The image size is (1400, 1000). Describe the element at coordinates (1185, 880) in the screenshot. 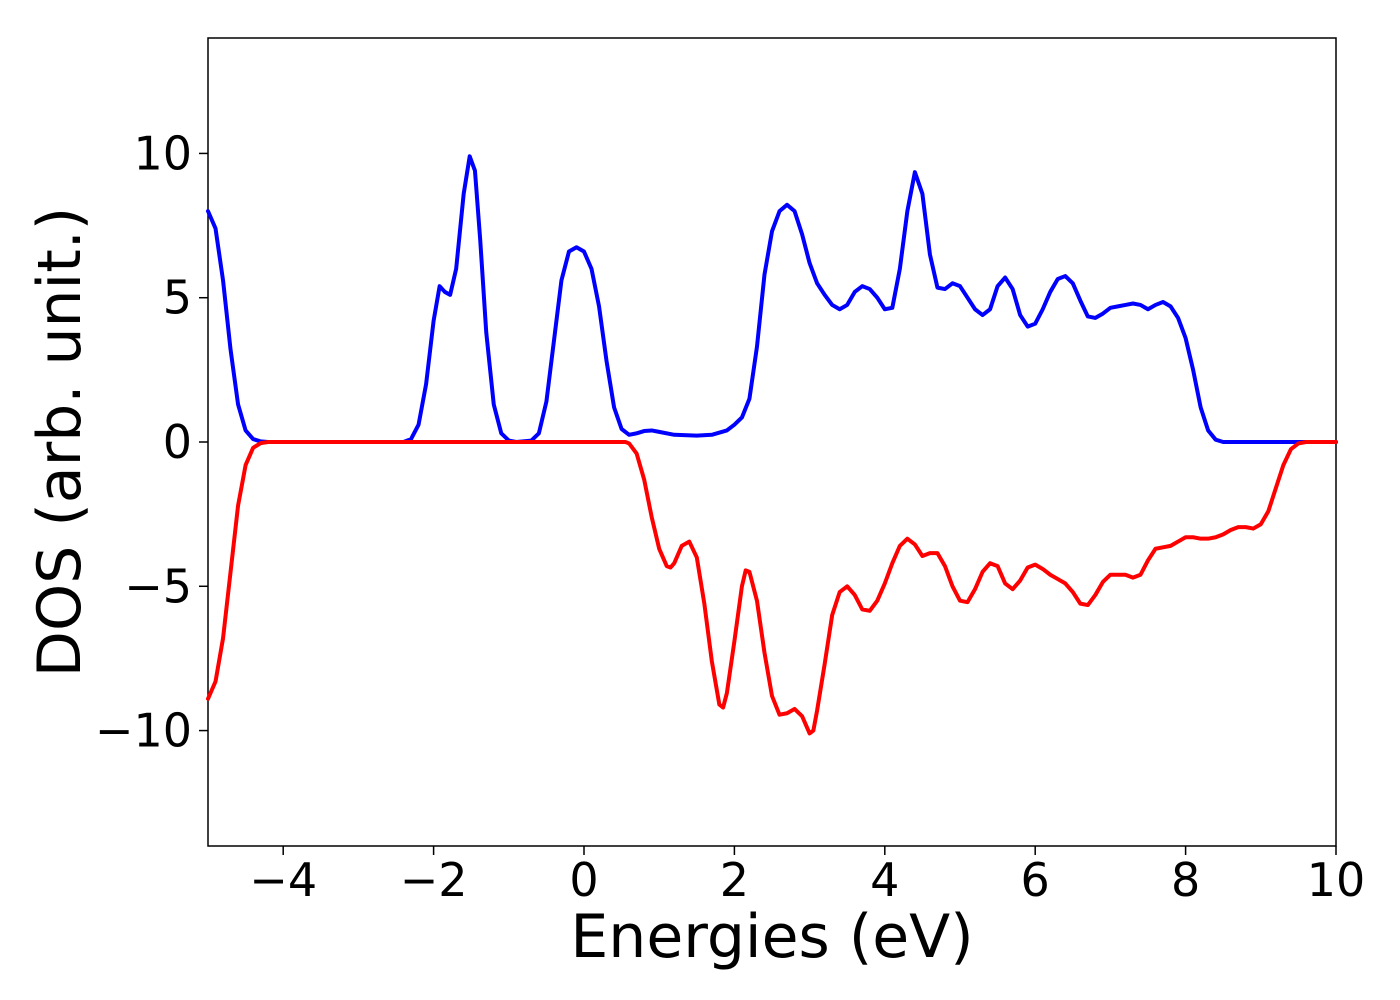

I see `x-tick-label: 8` at that location.